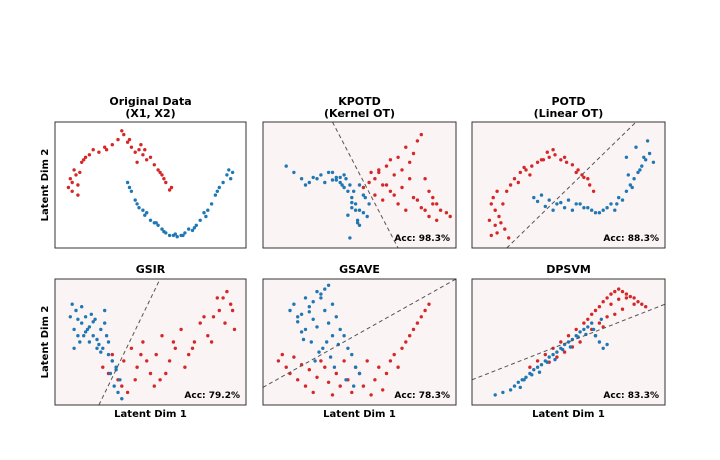 Image resolution: width=720 pixels, height=460 pixels. I want to click on panel-subtitle: (Kernel OT), so click(359, 113).